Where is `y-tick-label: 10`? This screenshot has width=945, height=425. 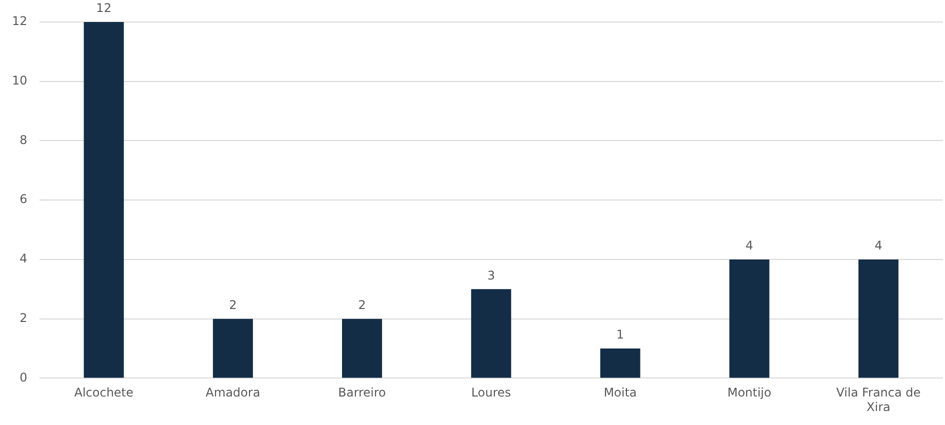 y-tick-label: 10 is located at coordinates (20, 80).